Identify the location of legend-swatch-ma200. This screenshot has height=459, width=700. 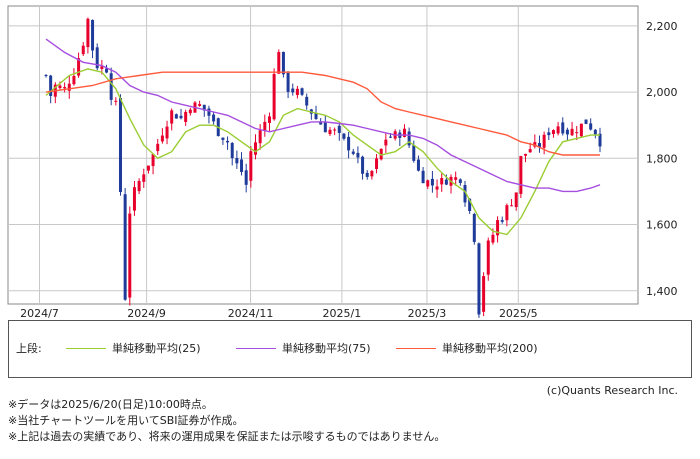
(416, 348).